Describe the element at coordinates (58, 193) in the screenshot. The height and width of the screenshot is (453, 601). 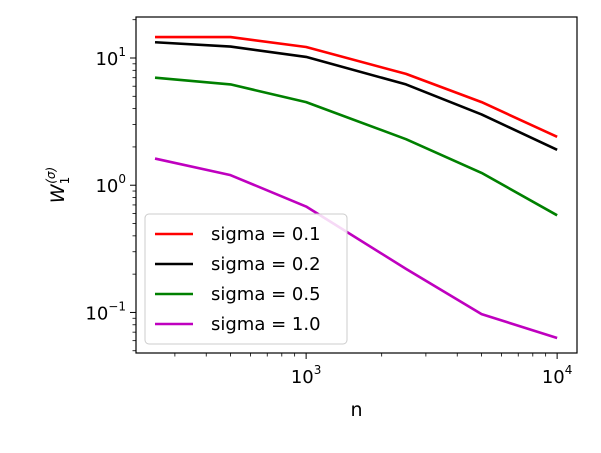
I see `y-axis-label-base: W` at that location.